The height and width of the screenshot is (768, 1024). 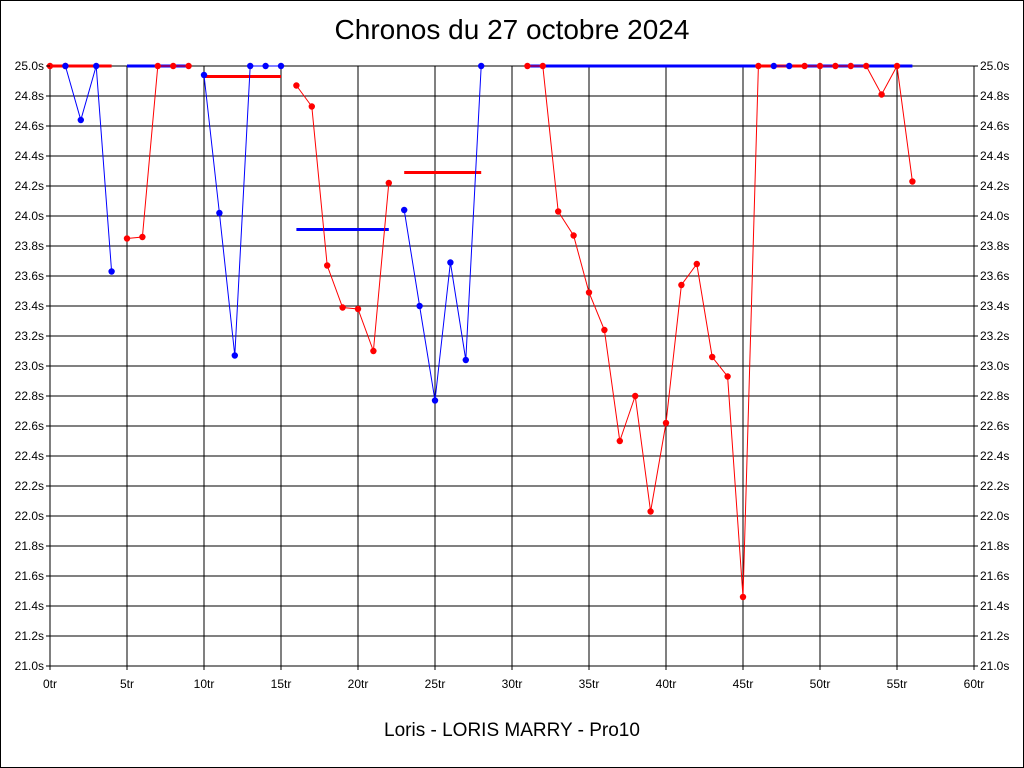 I want to click on y-tick-label-right: 23.4s, so click(x=994, y=306).